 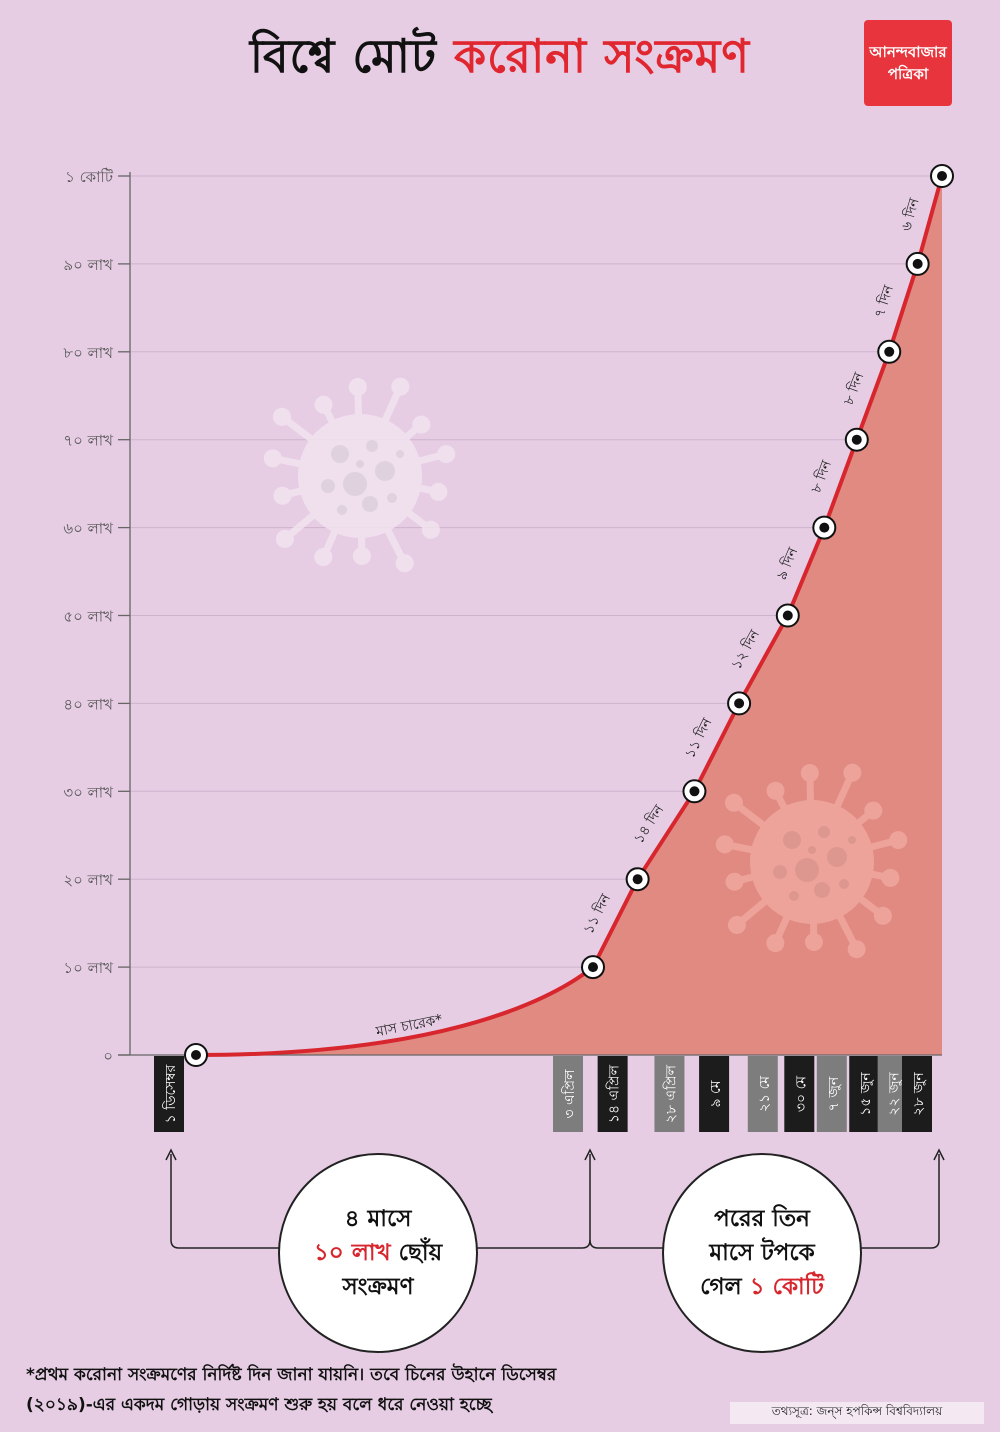 What do you see at coordinates (89, 177) in the screenshot?
I see `y-tick-label: ১ কোটি` at bounding box center [89, 177].